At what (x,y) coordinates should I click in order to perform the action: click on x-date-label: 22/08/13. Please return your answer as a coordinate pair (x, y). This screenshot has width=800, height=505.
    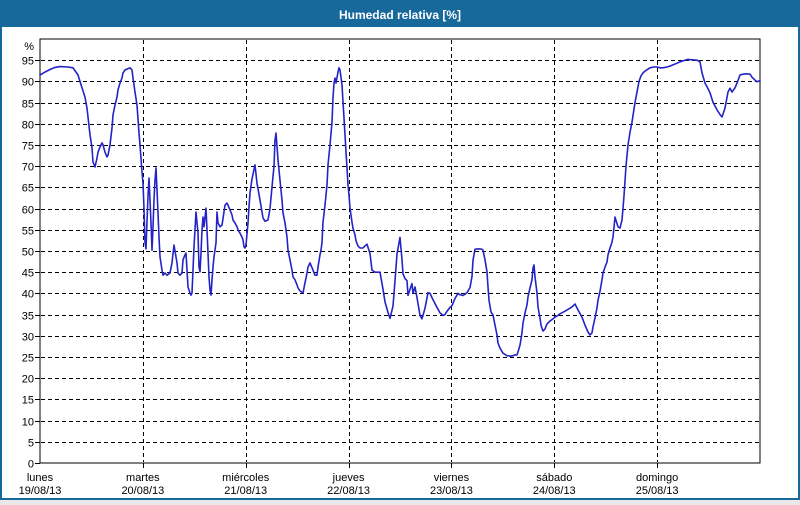
    Looking at the image, I should click on (348, 491).